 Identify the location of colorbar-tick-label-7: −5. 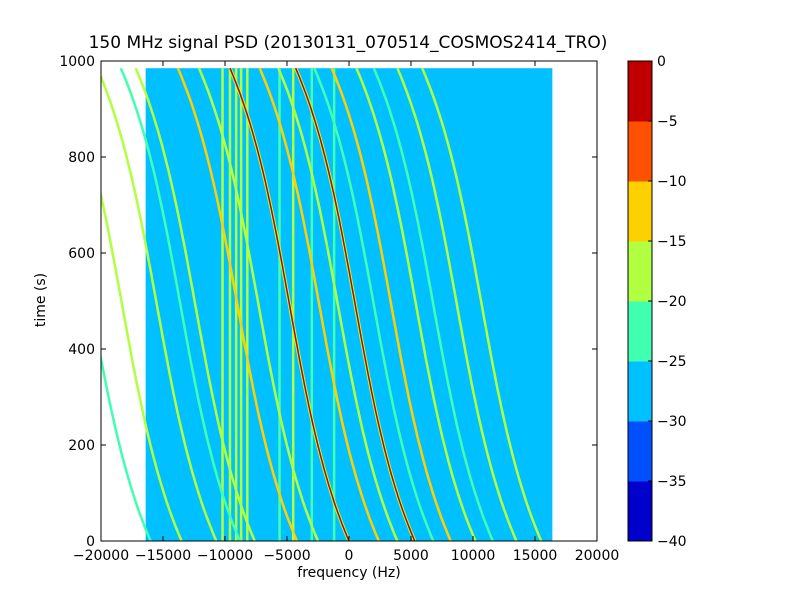
(667, 122).